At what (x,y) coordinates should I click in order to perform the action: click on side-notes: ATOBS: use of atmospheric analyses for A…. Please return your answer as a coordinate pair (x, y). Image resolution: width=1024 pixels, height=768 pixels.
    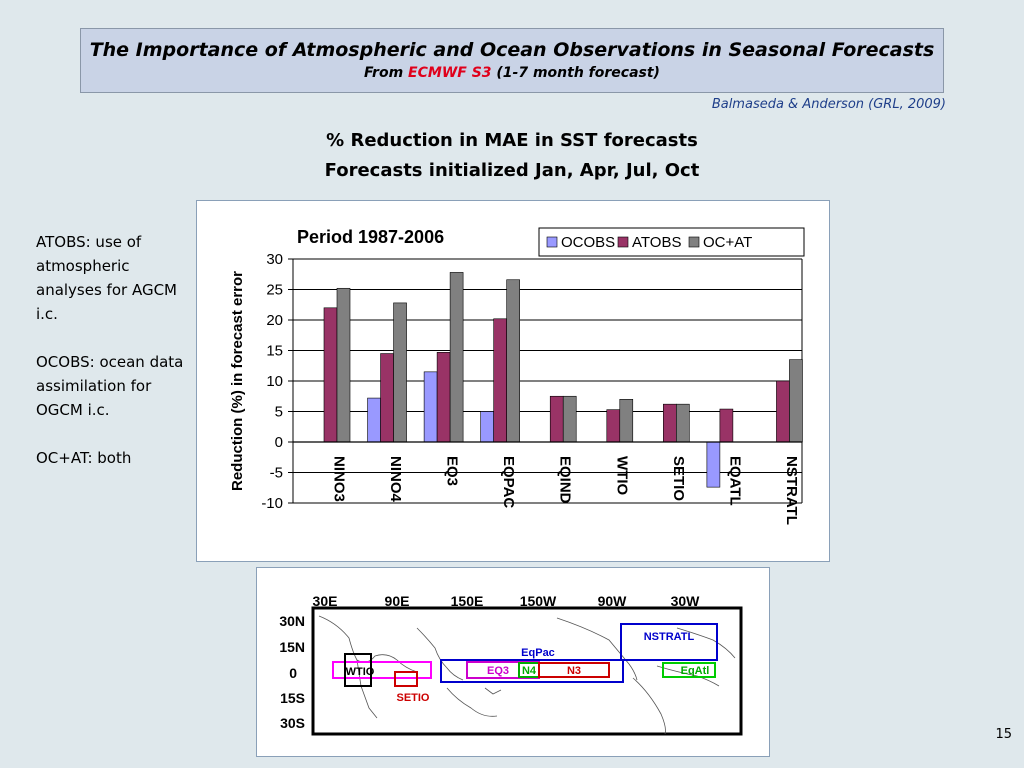
    Looking at the image, I should click on (111, 362).